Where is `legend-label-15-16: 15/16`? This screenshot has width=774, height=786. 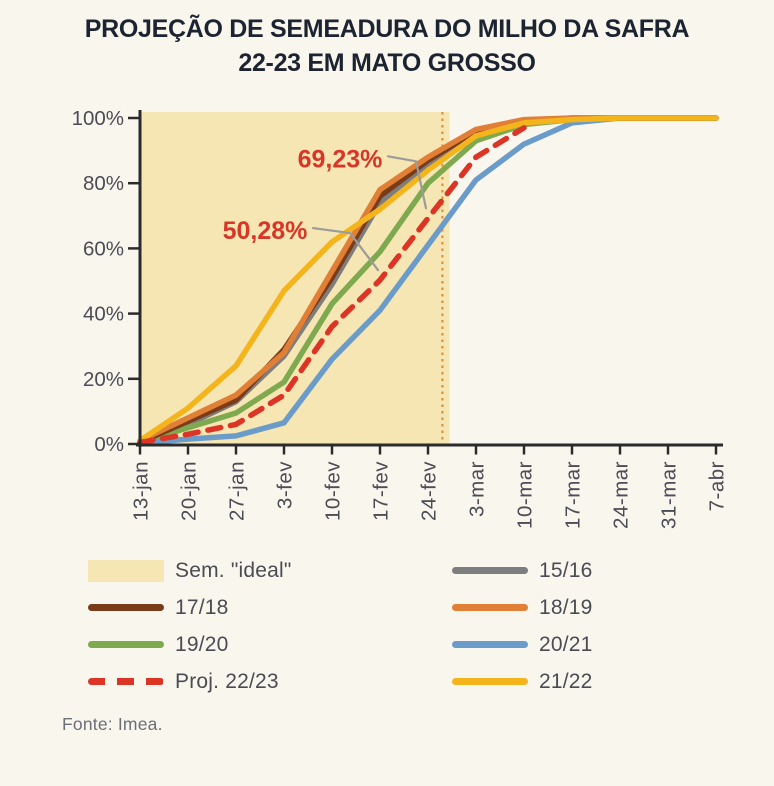 legend-label-15-16: 15/16 is located at coordinates (566, 570).